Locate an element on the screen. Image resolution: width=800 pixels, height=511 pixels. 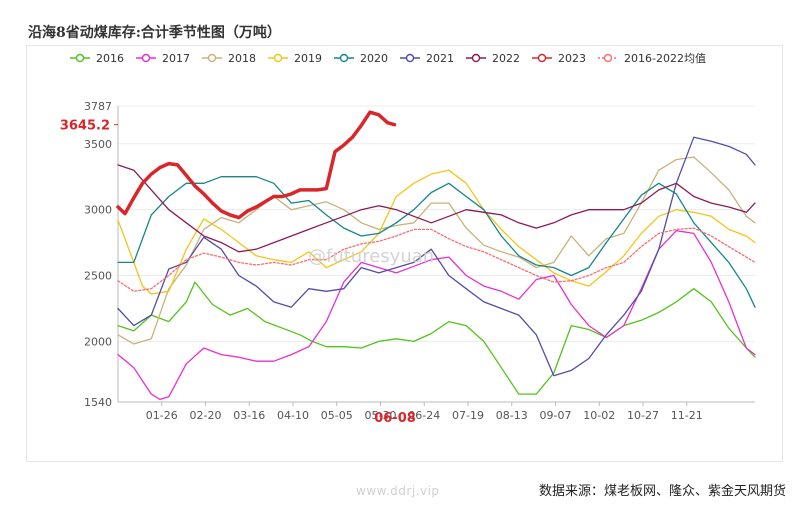
y-tick-label: 3787 is located at coordinates (98, 106).